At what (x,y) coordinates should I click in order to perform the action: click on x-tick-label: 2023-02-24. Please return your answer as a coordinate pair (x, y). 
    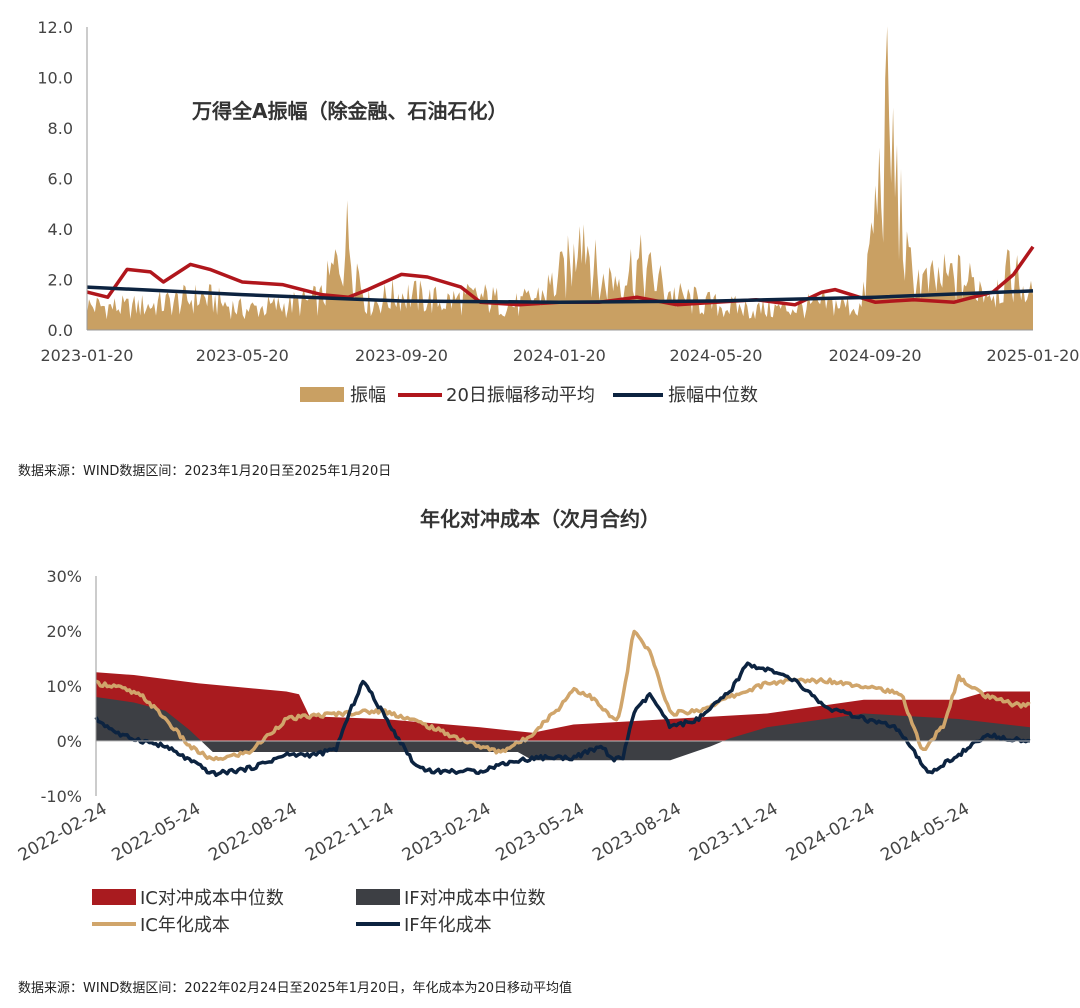
    Looking at the image, I should click on (447, 832).